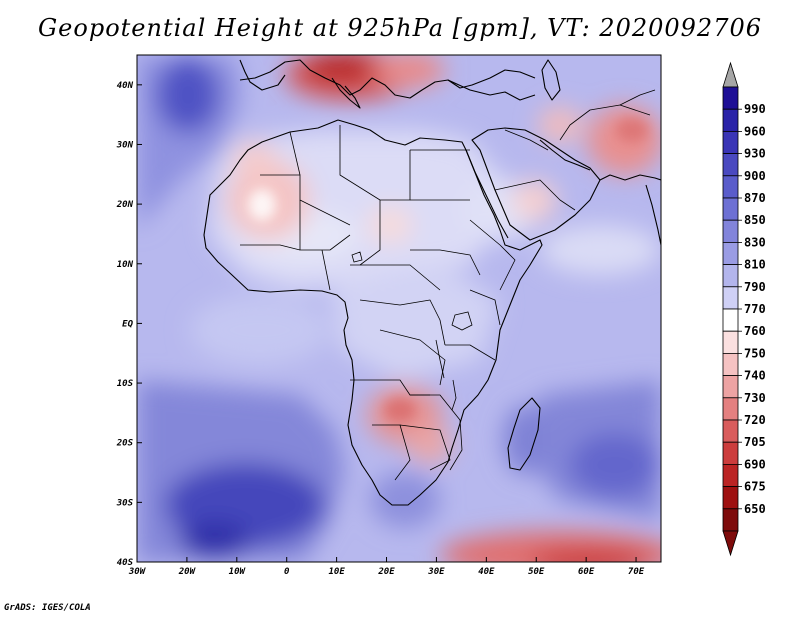 The height and width of the screenshot is (618, 800). Describe the element at coordinates (125, 563) in the screenshot. I see `lat-tick-label: 40S` at that location.